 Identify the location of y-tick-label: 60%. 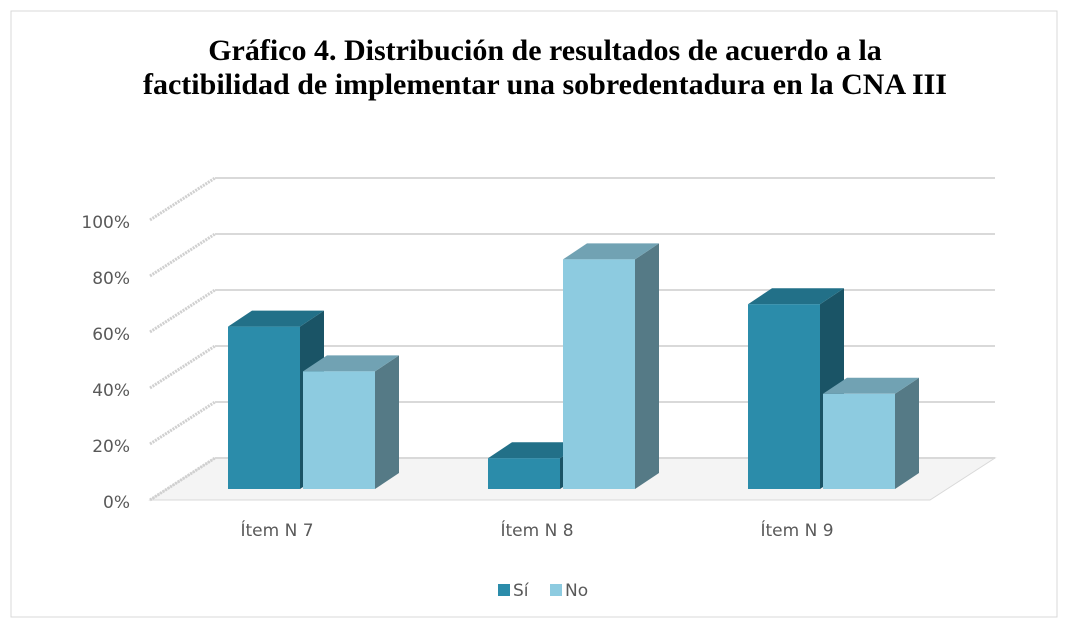
(111, 335).